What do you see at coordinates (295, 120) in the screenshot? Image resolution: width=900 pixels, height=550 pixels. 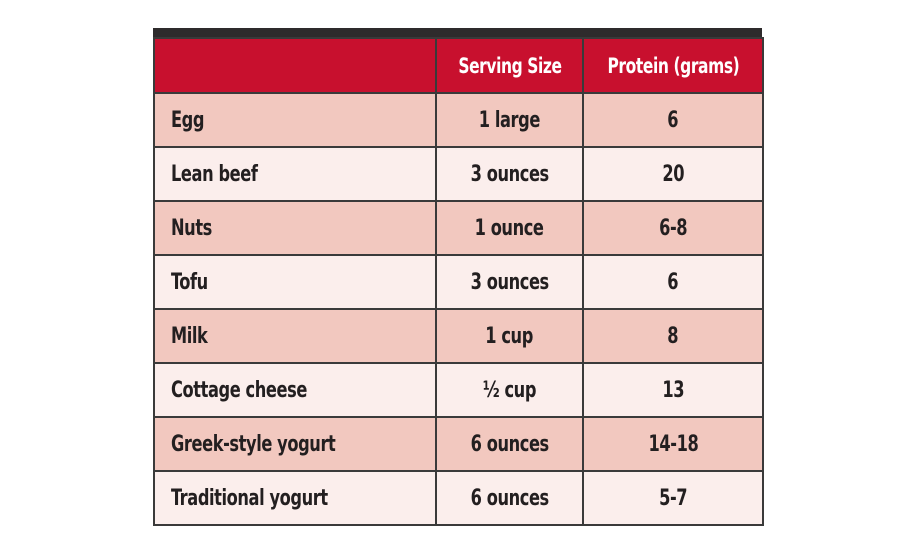 I see `food-cell: Egg` at bounding box center [295, 120].